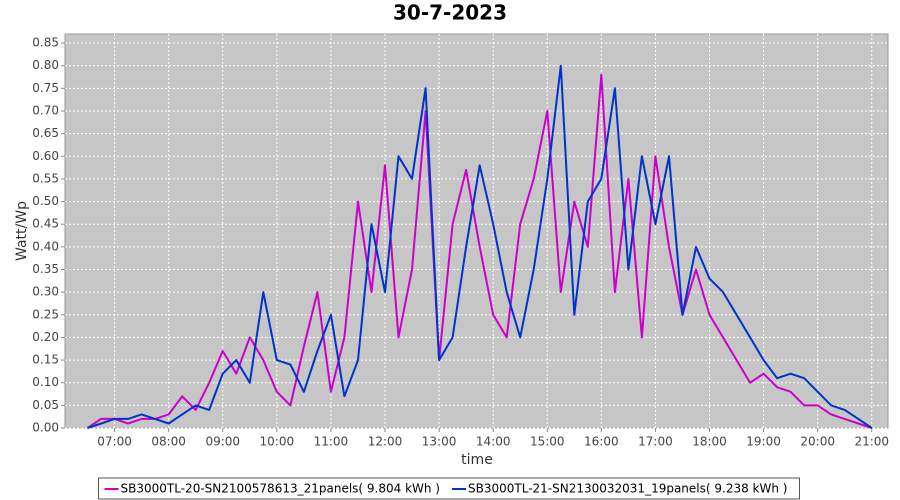  I want to click on y-tick-label: 0.00, so click(45, 428).